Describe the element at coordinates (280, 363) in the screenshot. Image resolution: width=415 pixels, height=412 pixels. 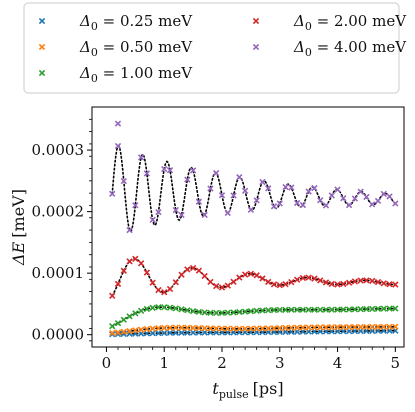
I see `x-tick-label: 3` at that location.